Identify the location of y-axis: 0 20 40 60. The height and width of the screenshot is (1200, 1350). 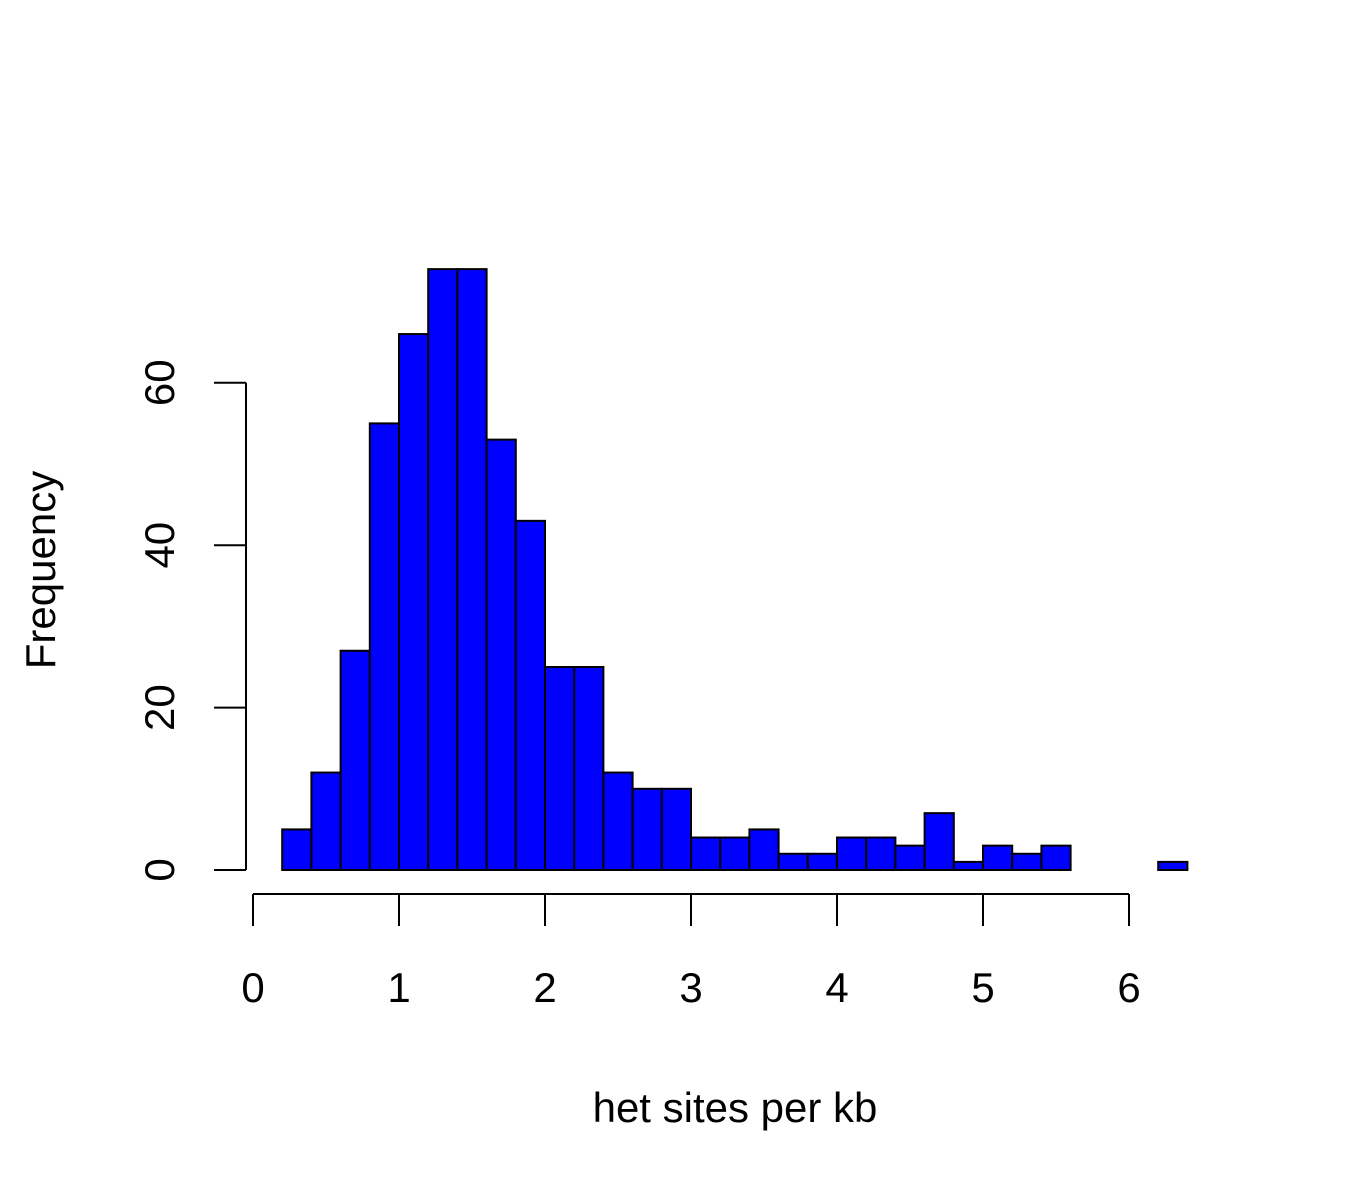
(191, 620).